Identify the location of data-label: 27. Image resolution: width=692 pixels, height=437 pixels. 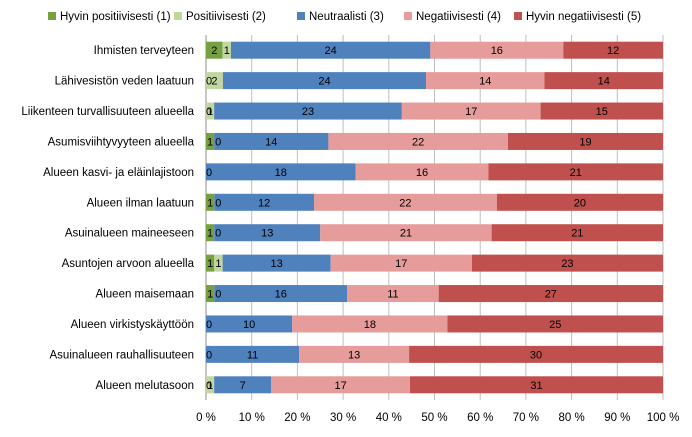
(551, 295).